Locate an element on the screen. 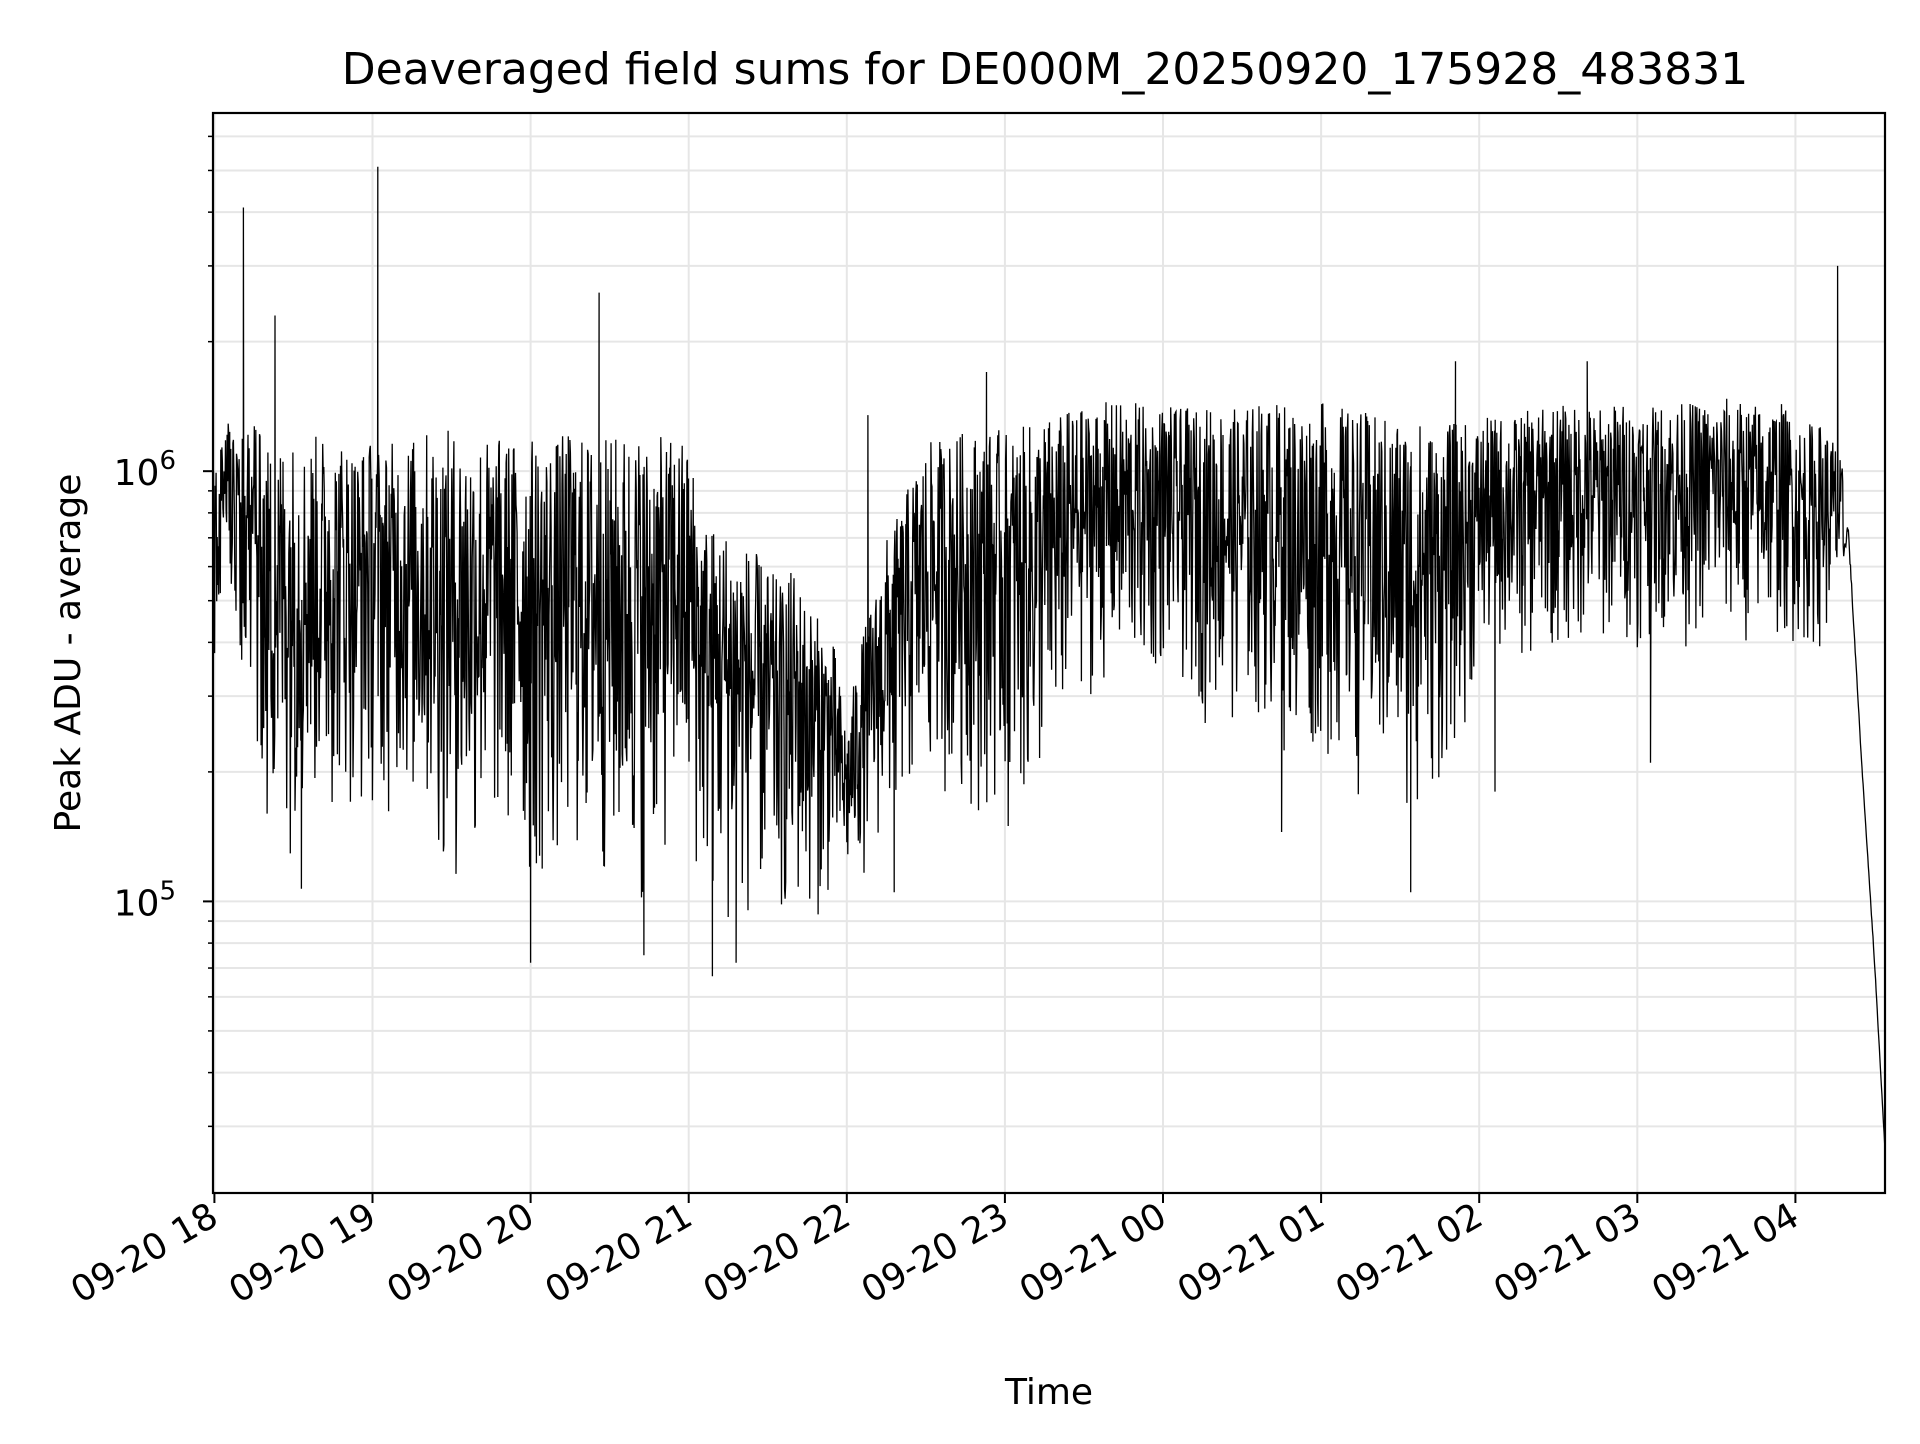 This screenshot has width=1920, height=1444. y-tick-label: 10⁵ is located at coordinates (145, 900).